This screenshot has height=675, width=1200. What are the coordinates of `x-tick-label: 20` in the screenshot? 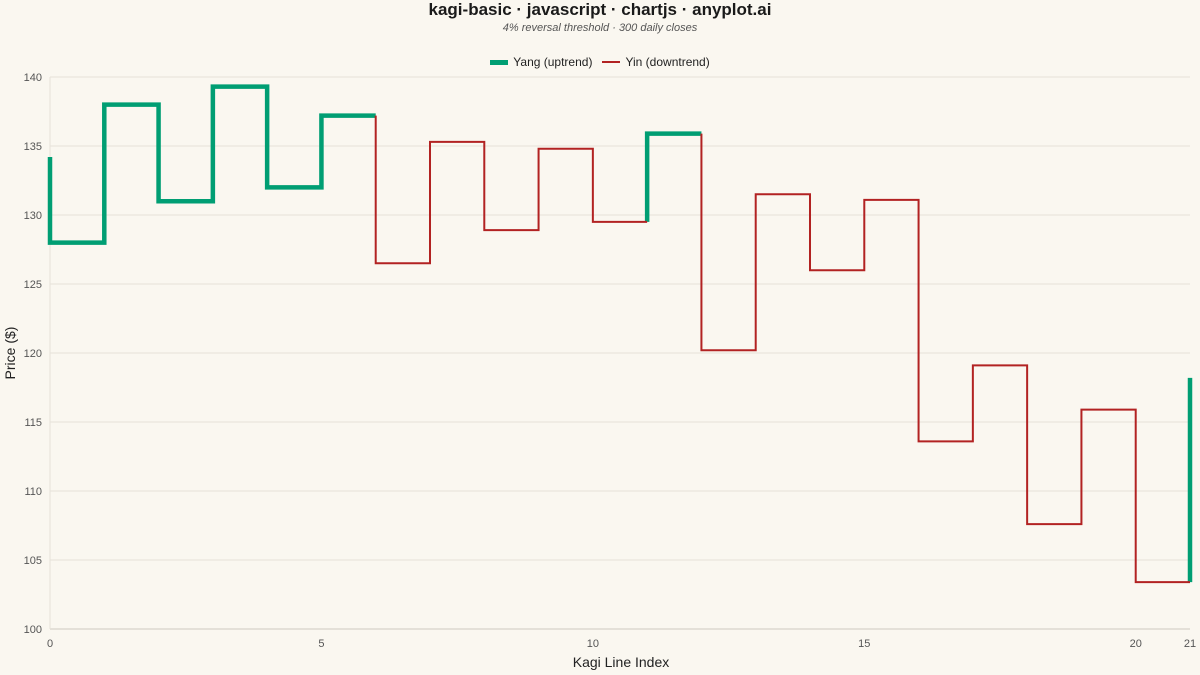 It's located at (1136, 644).